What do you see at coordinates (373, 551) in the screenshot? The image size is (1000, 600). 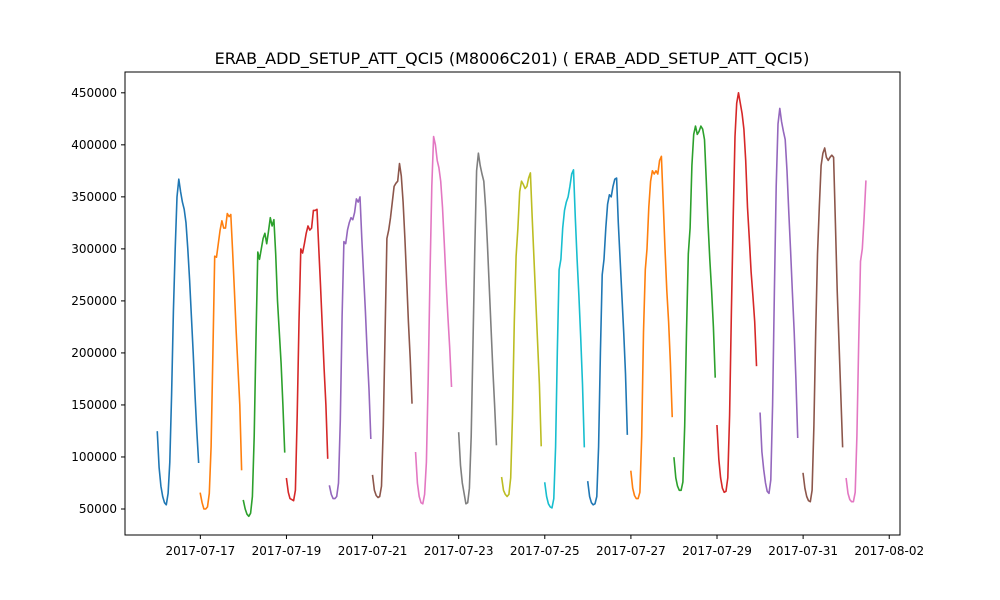 I see `x-tick-label: 2017-07-21` at bounding box center [373, 551].